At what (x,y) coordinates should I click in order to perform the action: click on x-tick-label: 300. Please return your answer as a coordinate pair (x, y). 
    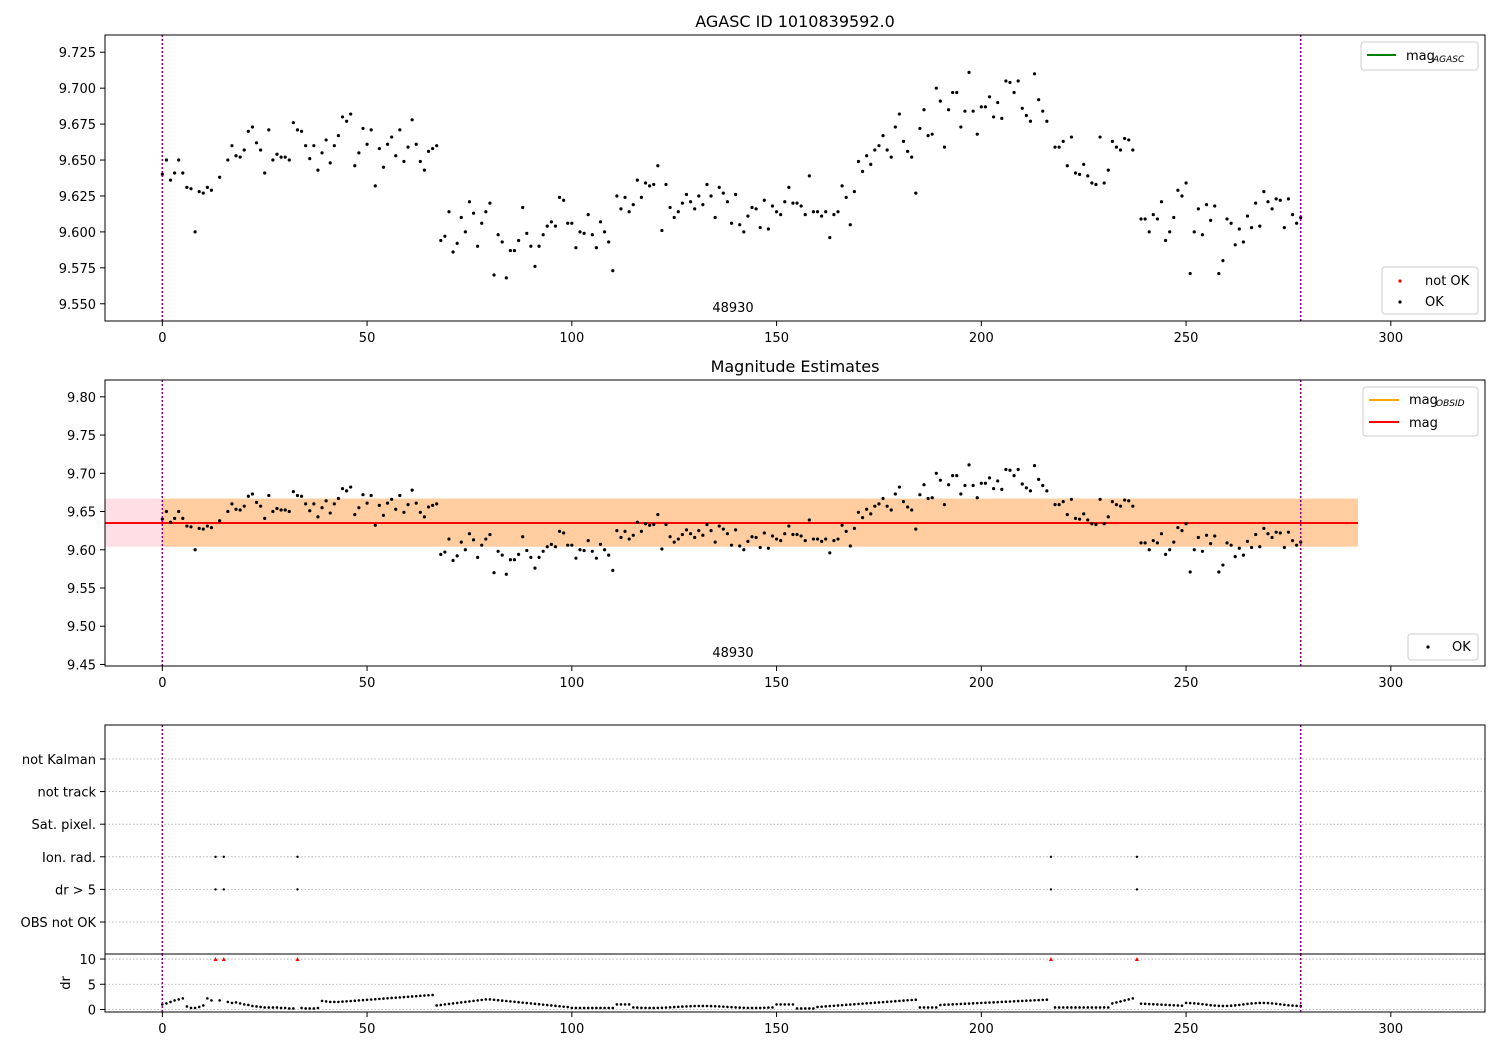
    Looking at the image, I should click on (1390, 1029).